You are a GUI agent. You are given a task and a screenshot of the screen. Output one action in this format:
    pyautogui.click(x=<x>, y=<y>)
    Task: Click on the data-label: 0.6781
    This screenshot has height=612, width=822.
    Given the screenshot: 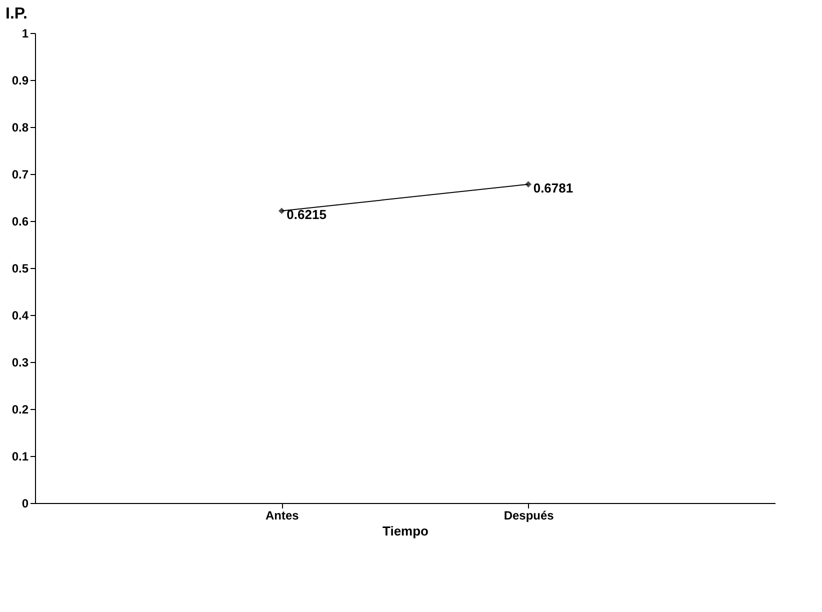 What is the action you would take?
    pyautogui.click(x=553, y=188)
    